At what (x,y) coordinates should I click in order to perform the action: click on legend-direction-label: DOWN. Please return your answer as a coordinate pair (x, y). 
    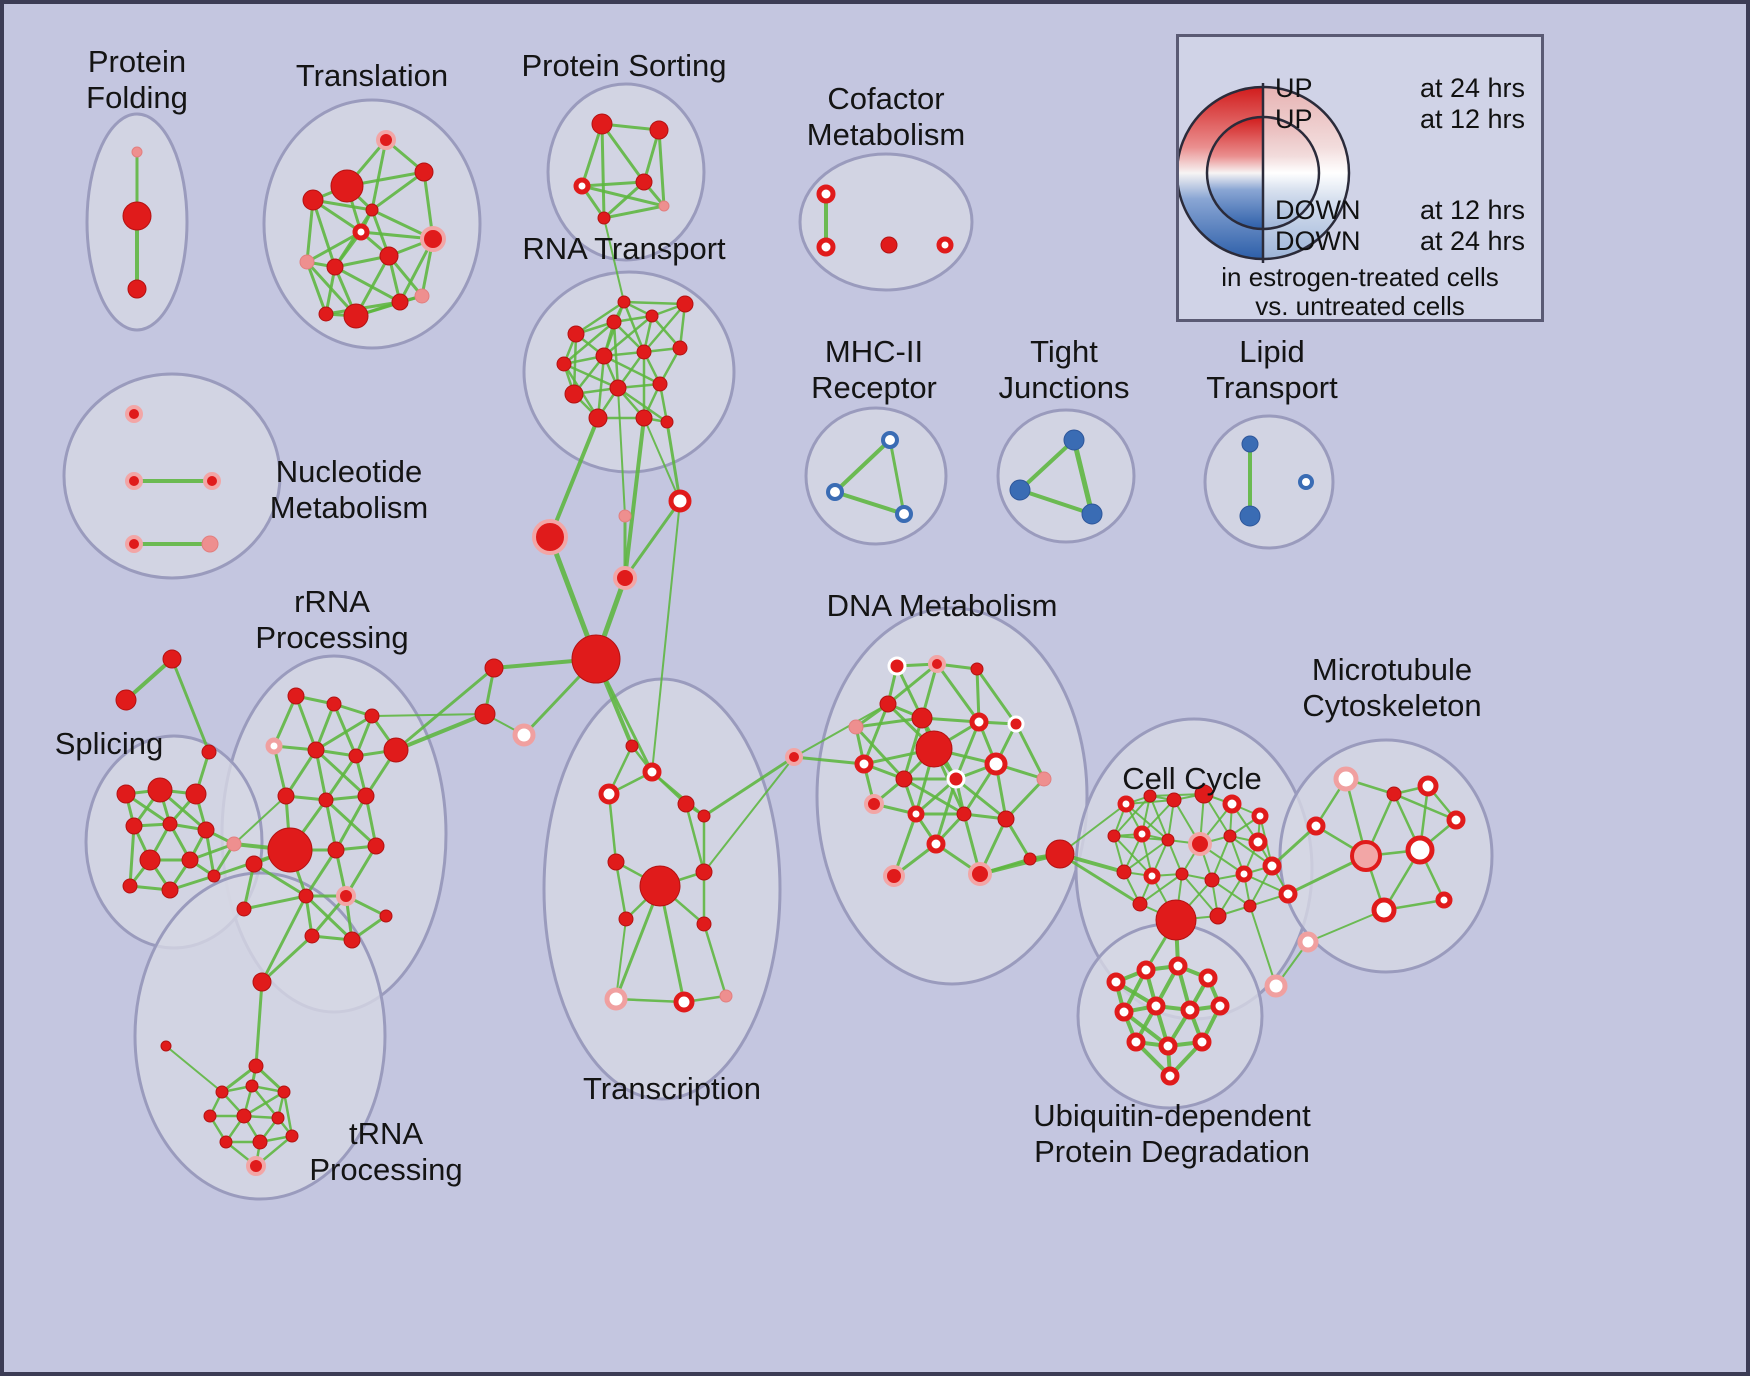
    Looking at the image, I should click on (1318, 210).